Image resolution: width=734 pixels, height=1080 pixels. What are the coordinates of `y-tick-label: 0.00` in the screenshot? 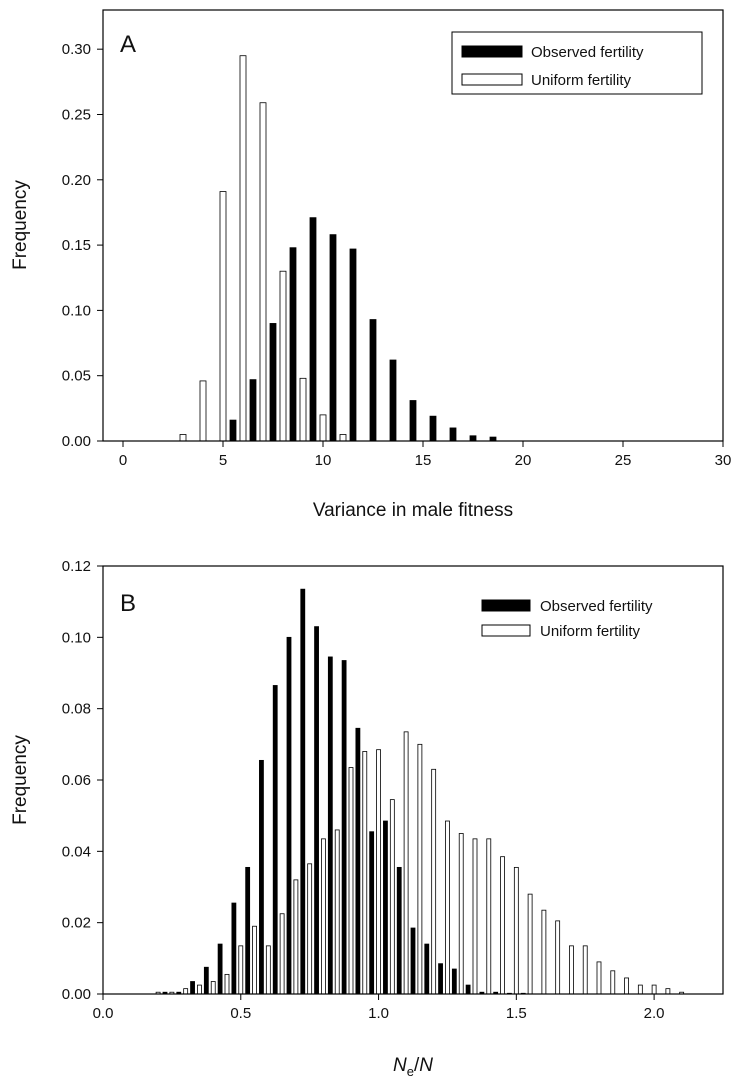 It's located at (76, 994).